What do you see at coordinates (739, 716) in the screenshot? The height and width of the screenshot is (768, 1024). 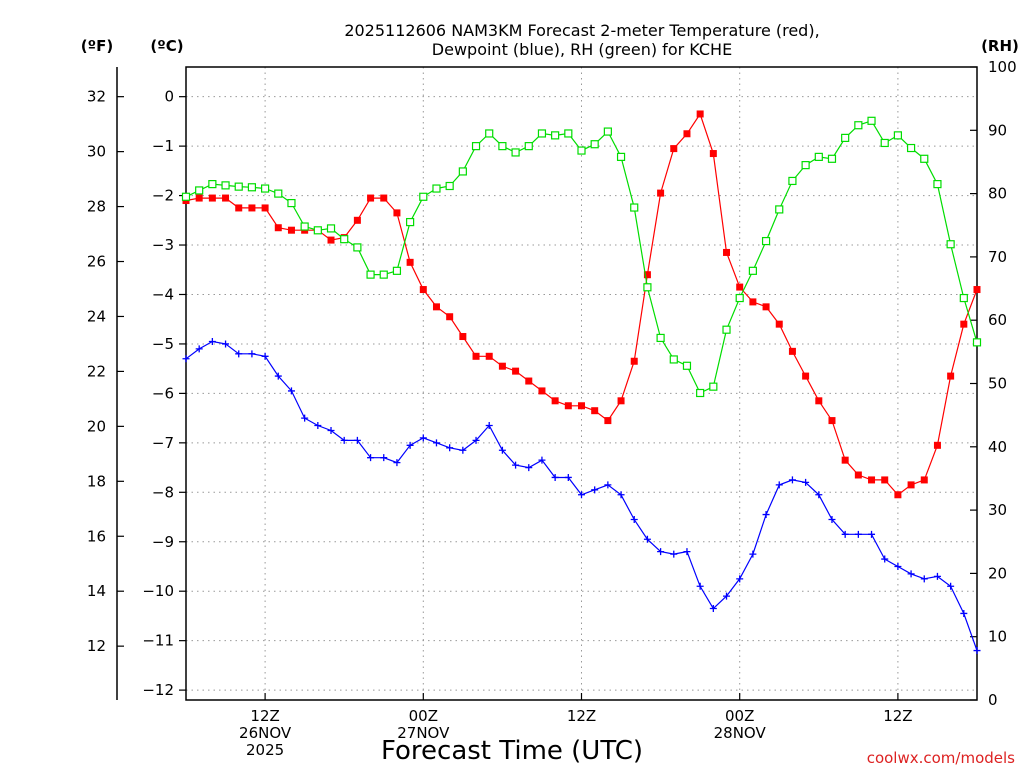 I see `time-tick-label: 00Z` at bounding box center [739, 716].